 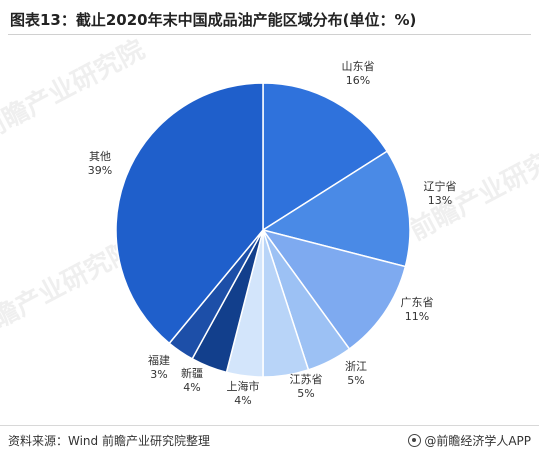 I want to click on title-divider, so click(x=269, y=34).